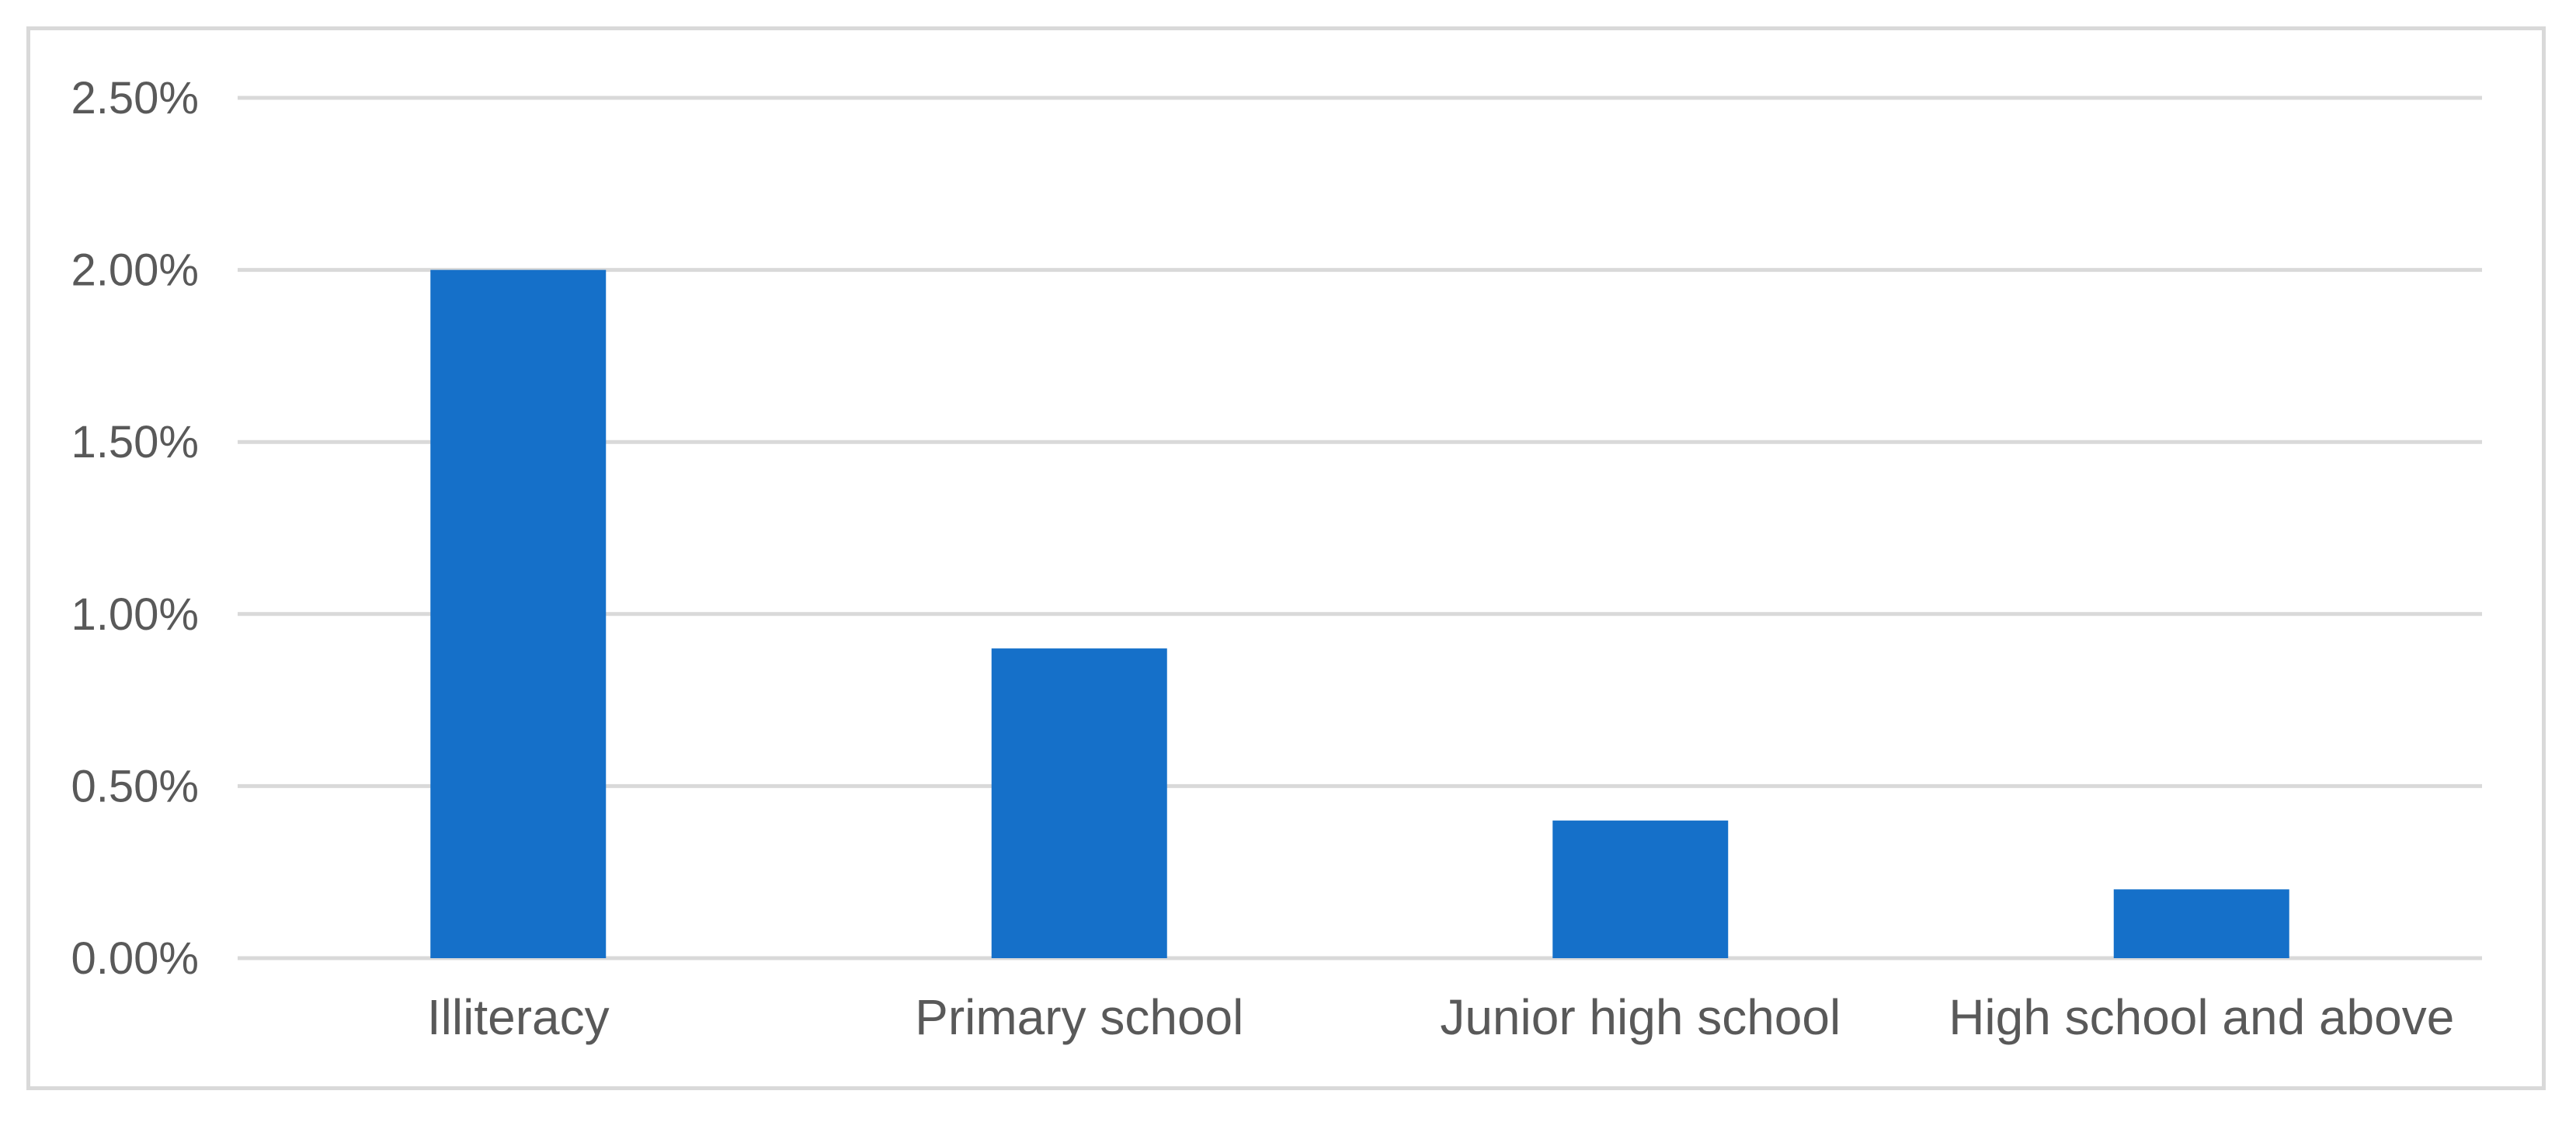 This screenshot has height=1122, width=2576. What do you see at coordinates (1640, 1017) in the screenshot?
I see `x-category-label: Junior high school` at bounding box center [1640, 1017].